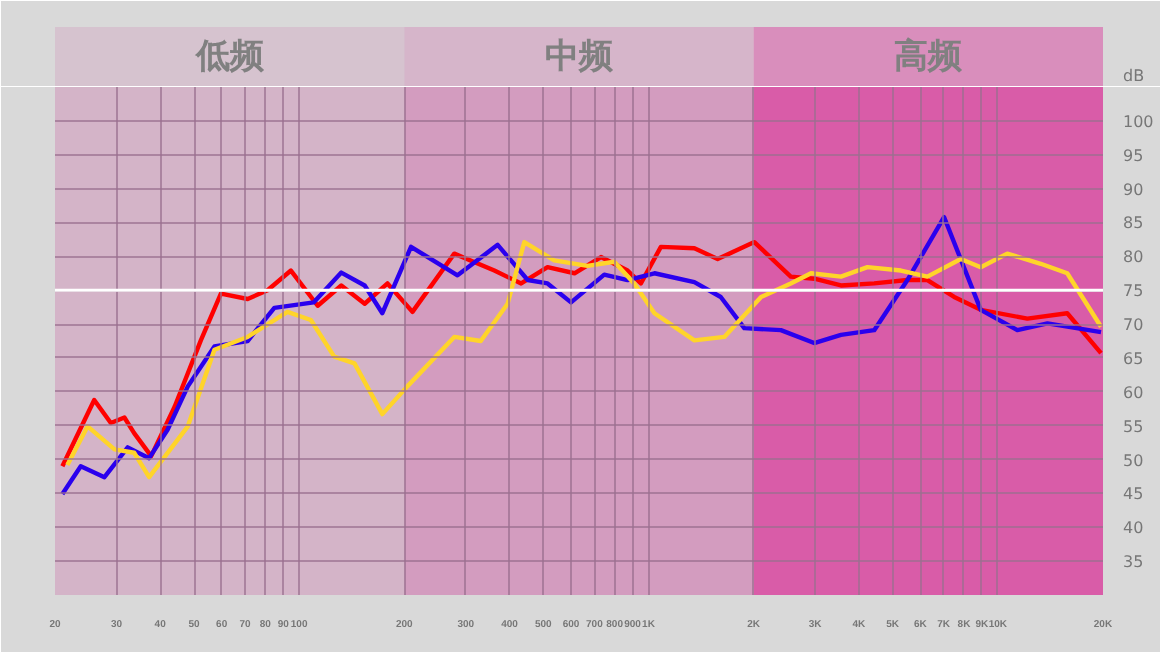  Describe the element at coordinates (1133, 291) in the screenshot. I see `y-tick-label: 75` at that location.